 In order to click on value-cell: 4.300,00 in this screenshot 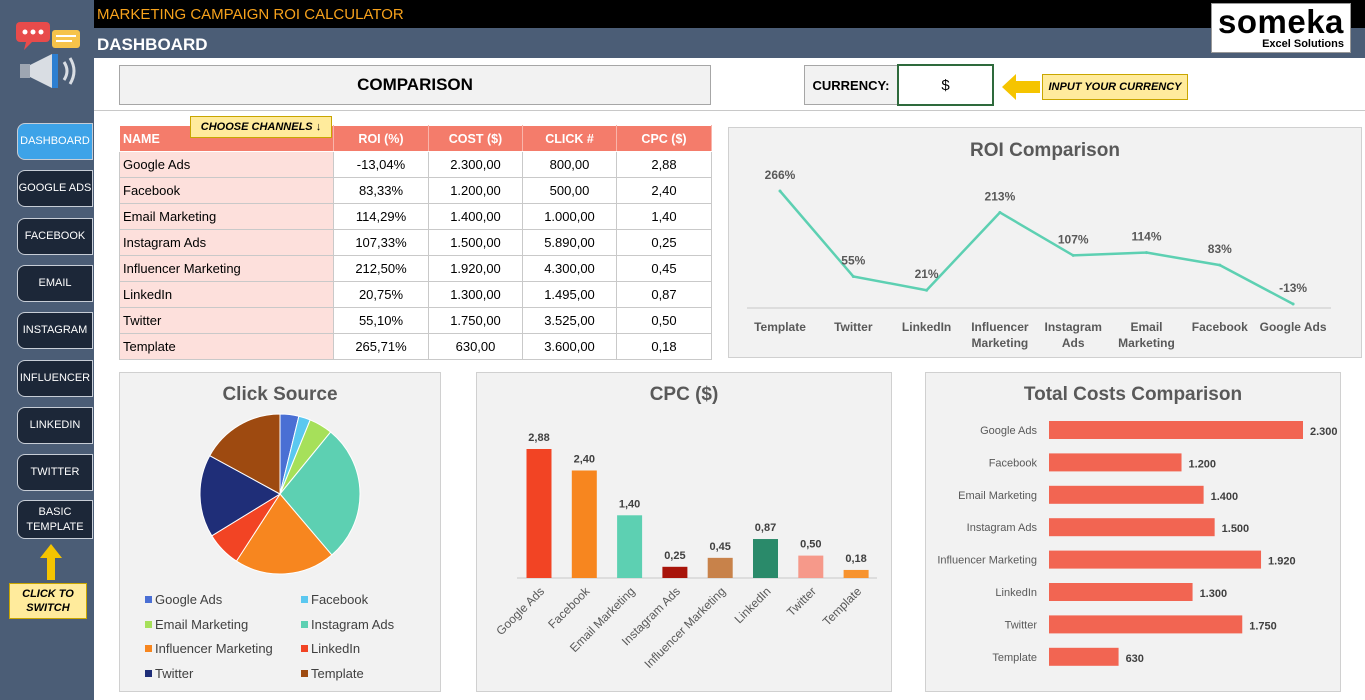, I will do `click(569, 268)`.